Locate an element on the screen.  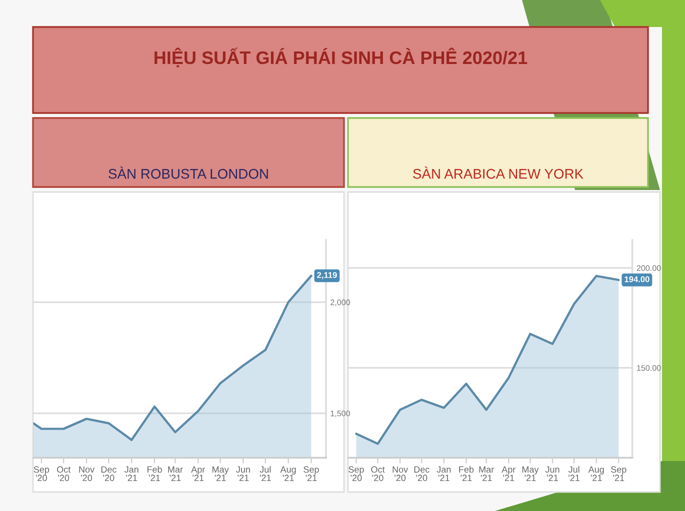
y-tick-label: 150.00 is located at coordinates (649, 368).